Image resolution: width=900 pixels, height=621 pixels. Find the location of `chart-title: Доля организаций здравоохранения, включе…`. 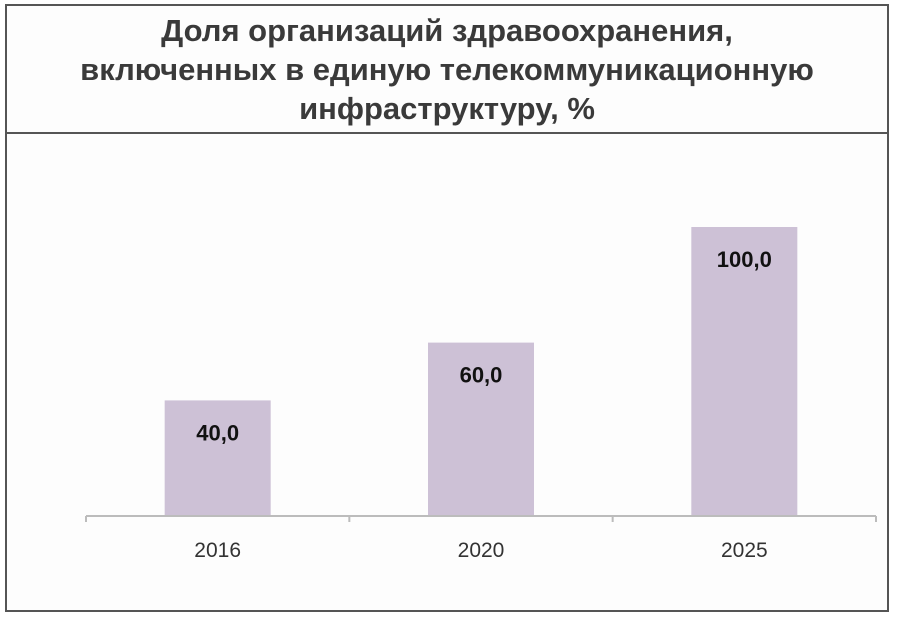

chart-title: Доля организаций здравоохранения, включе… is located at coordinates (447, 69).